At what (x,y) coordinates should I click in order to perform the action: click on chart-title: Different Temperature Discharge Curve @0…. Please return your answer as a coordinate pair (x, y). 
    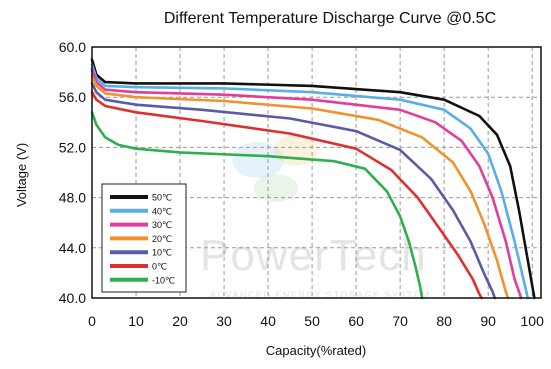
    Looking at the image, I should click on (330, 18).